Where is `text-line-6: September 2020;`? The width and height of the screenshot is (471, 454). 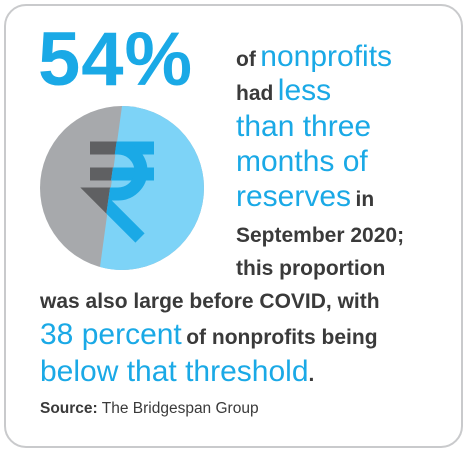
text-line-6: September 2020; is located at coordinates (320, 235).